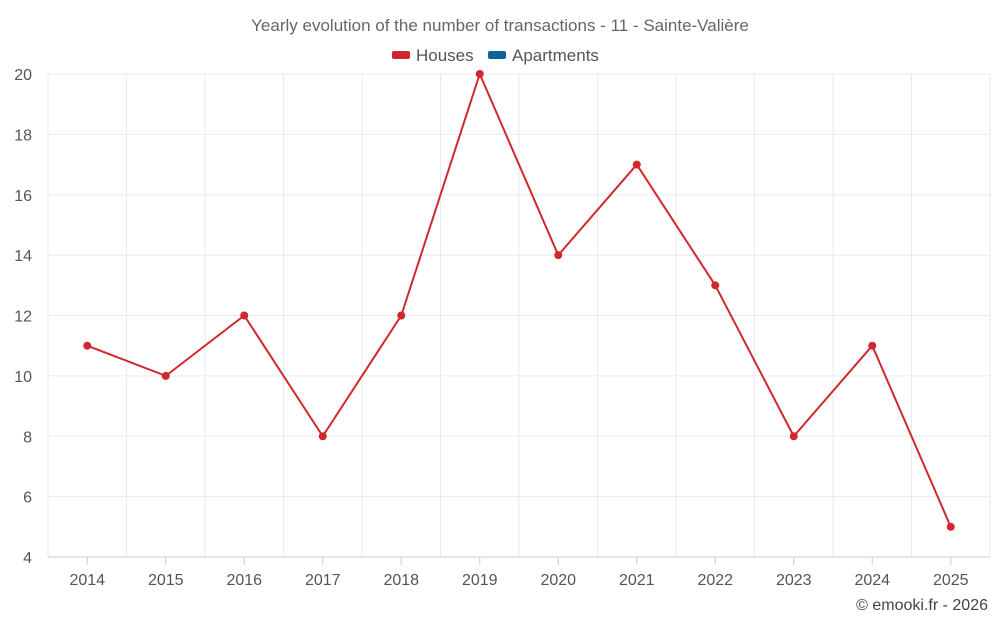 The height and width of the screenshot is (630, 1000). What do you see at coordinates (166, 580) in the screenshot?
I see `x-tick-label: 2015` at bounding box center [166, 580].